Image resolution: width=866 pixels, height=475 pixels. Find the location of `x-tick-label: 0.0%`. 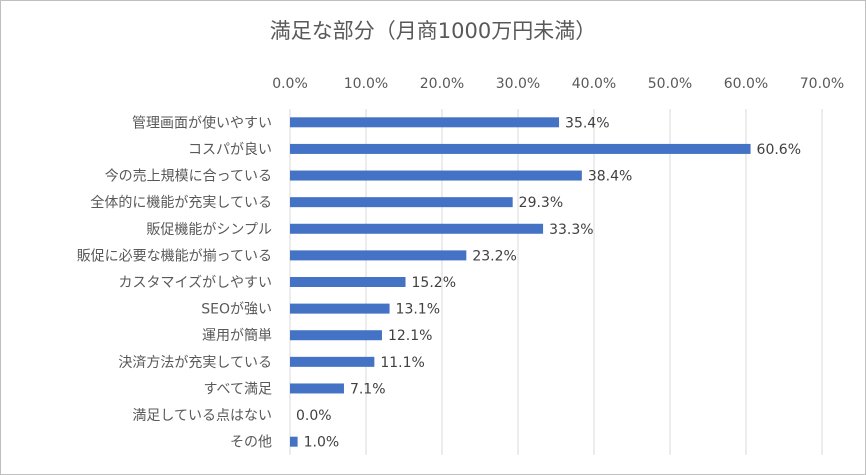

x-tick-label: 0.0% is located at coordinates (290, 84).